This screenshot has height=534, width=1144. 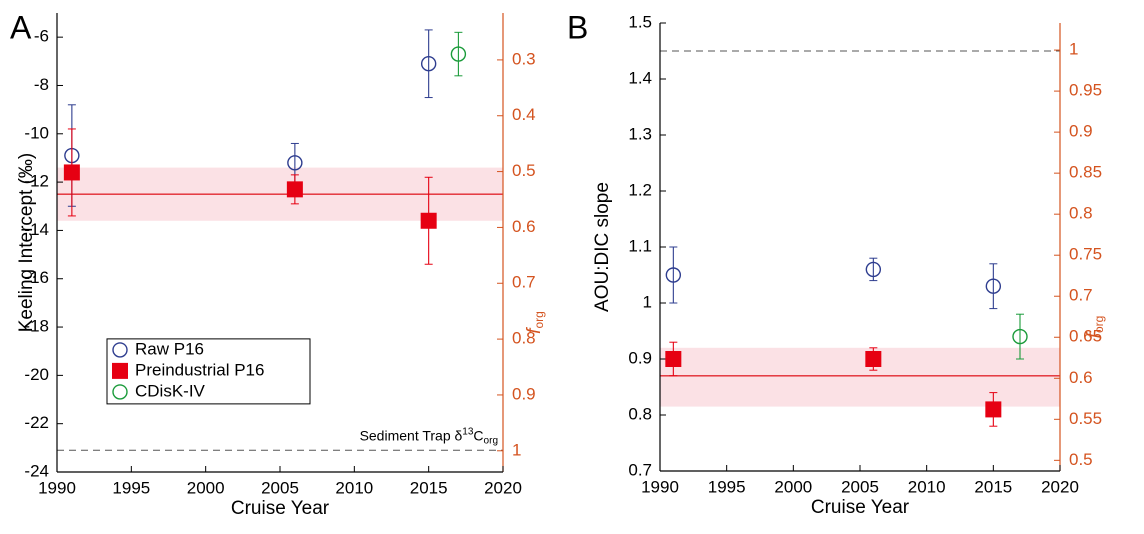 What do you see at coordinates (26, 243) in the screenshot?
I see `y-axis-label: Keeling Intercept (‰)` at bounding box center [26, 243].